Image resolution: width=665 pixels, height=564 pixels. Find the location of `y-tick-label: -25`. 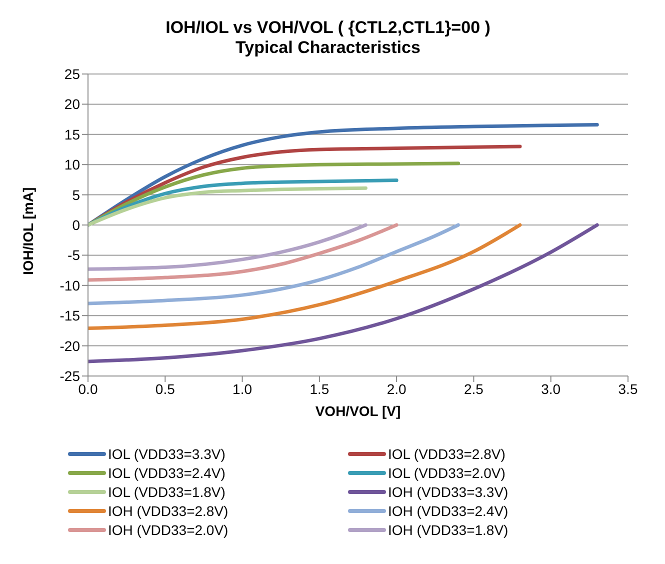

y-tick-label: -25 is located at coordinates (70, 376).